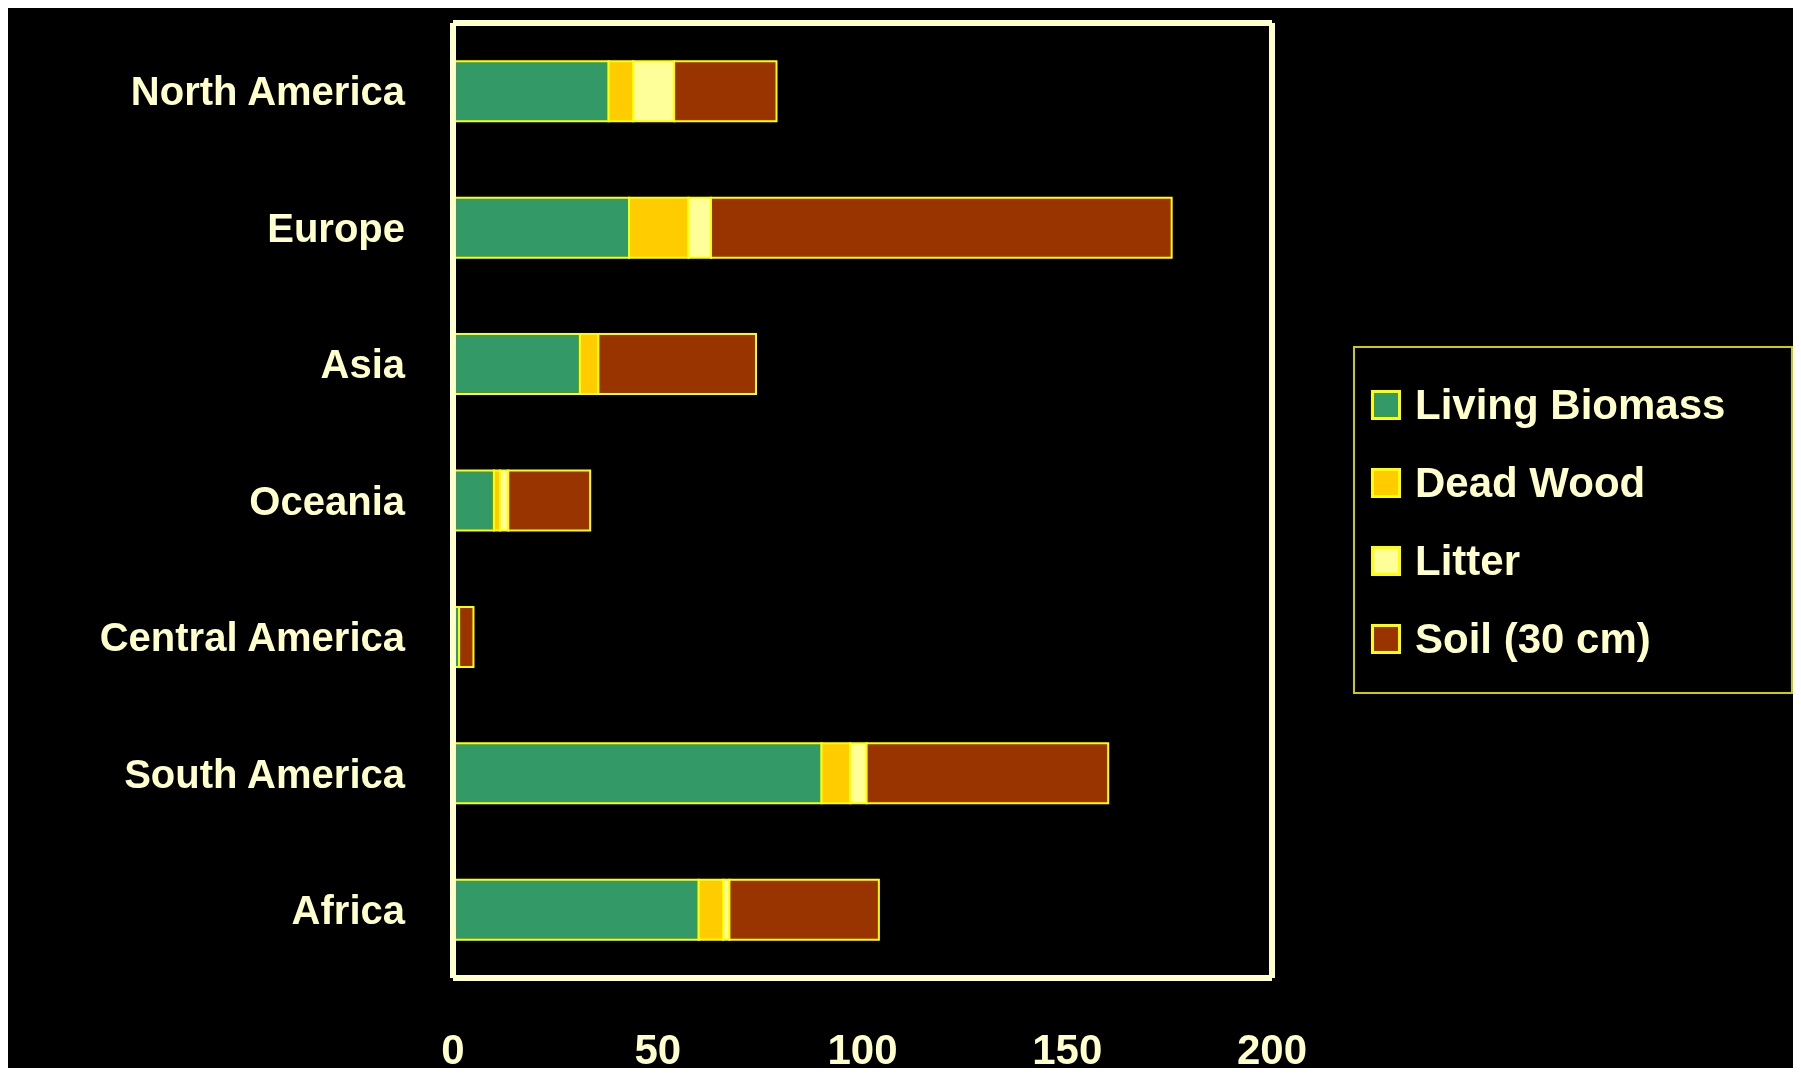  What do you see at coordinates (348, 909) in the screenshot?
I see `y-tick-label: Africa` at bounding box center [348, 909].